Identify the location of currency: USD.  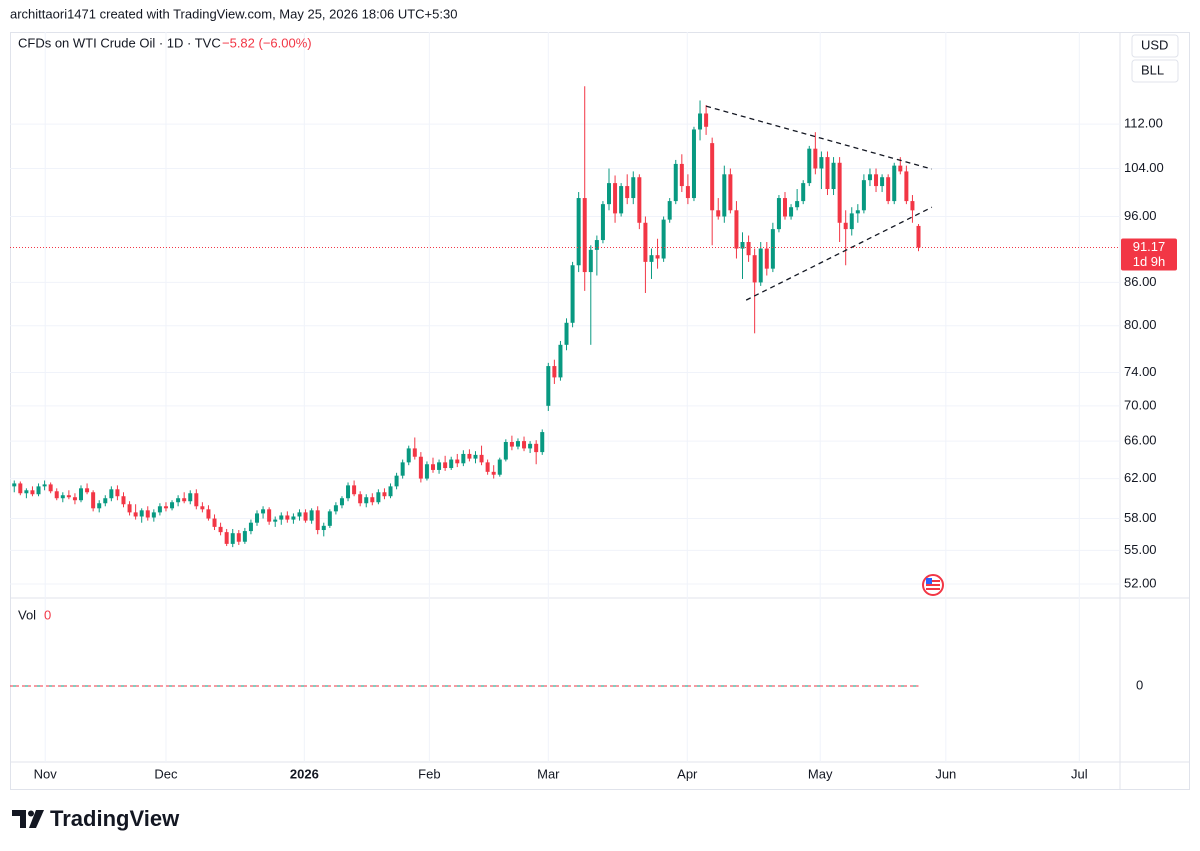
(1154, 44).